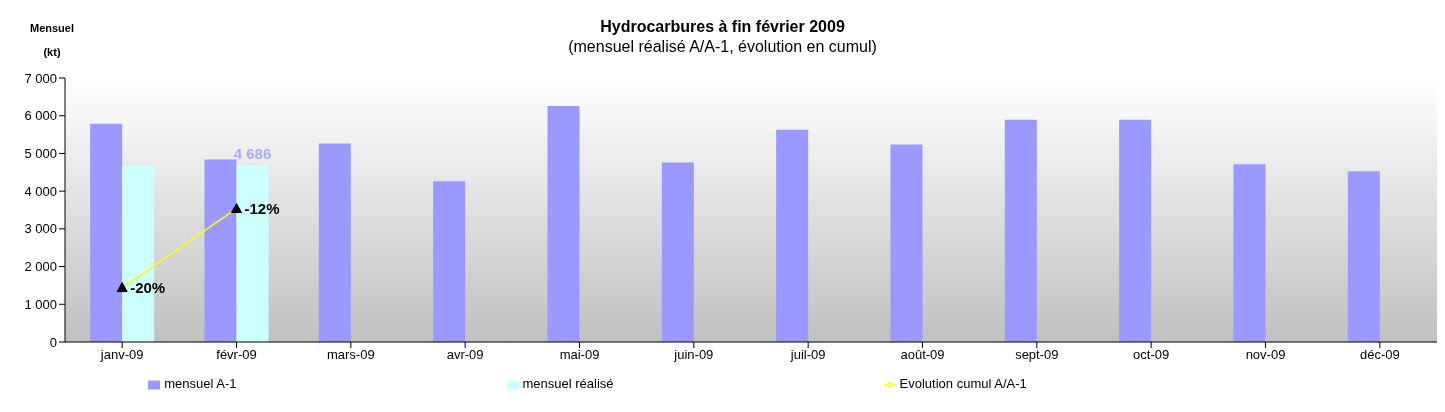 This screenshot has width=1445, height=412. I want to click on x-tick-label: juil-09, so click(807, 355).